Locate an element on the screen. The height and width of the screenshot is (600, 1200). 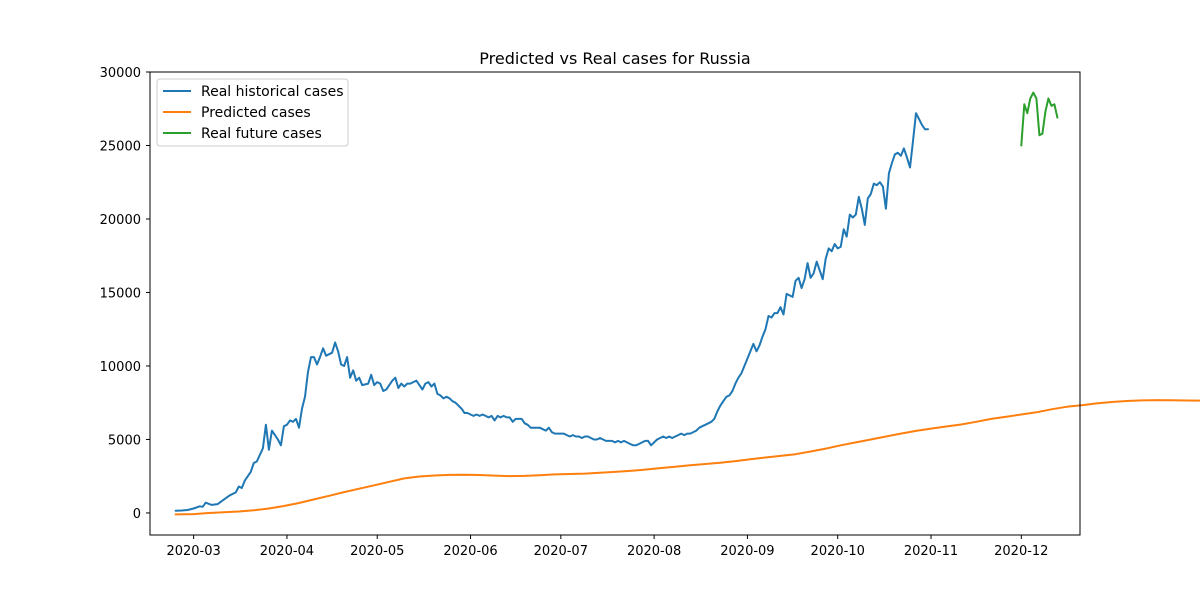
x-tick-label: 2020-06 is located at coordinates (470, 551).